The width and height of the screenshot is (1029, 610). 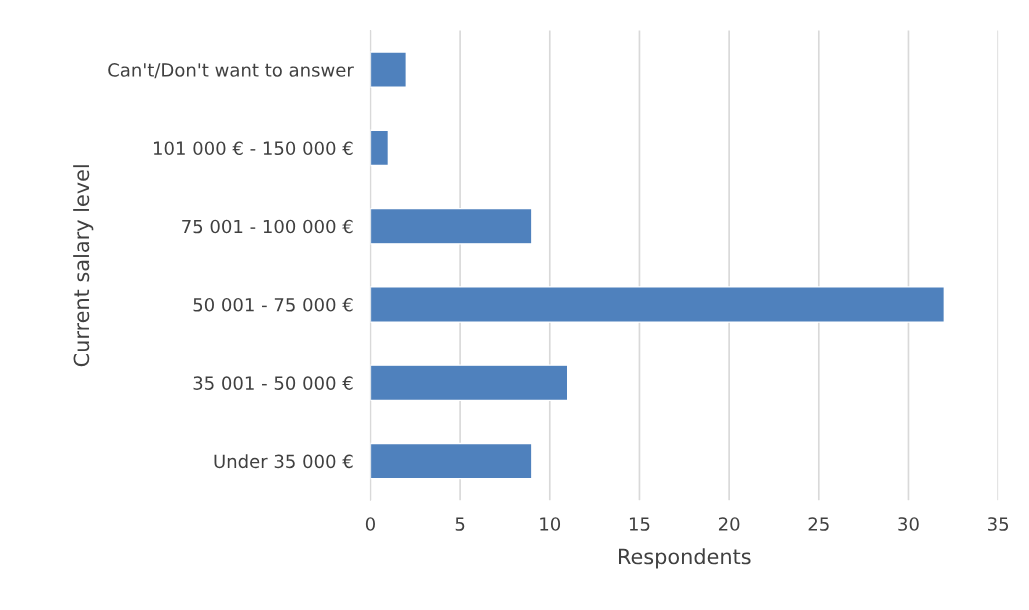 I want to click on x-tick-label: 35, so click(x=998, y=524).